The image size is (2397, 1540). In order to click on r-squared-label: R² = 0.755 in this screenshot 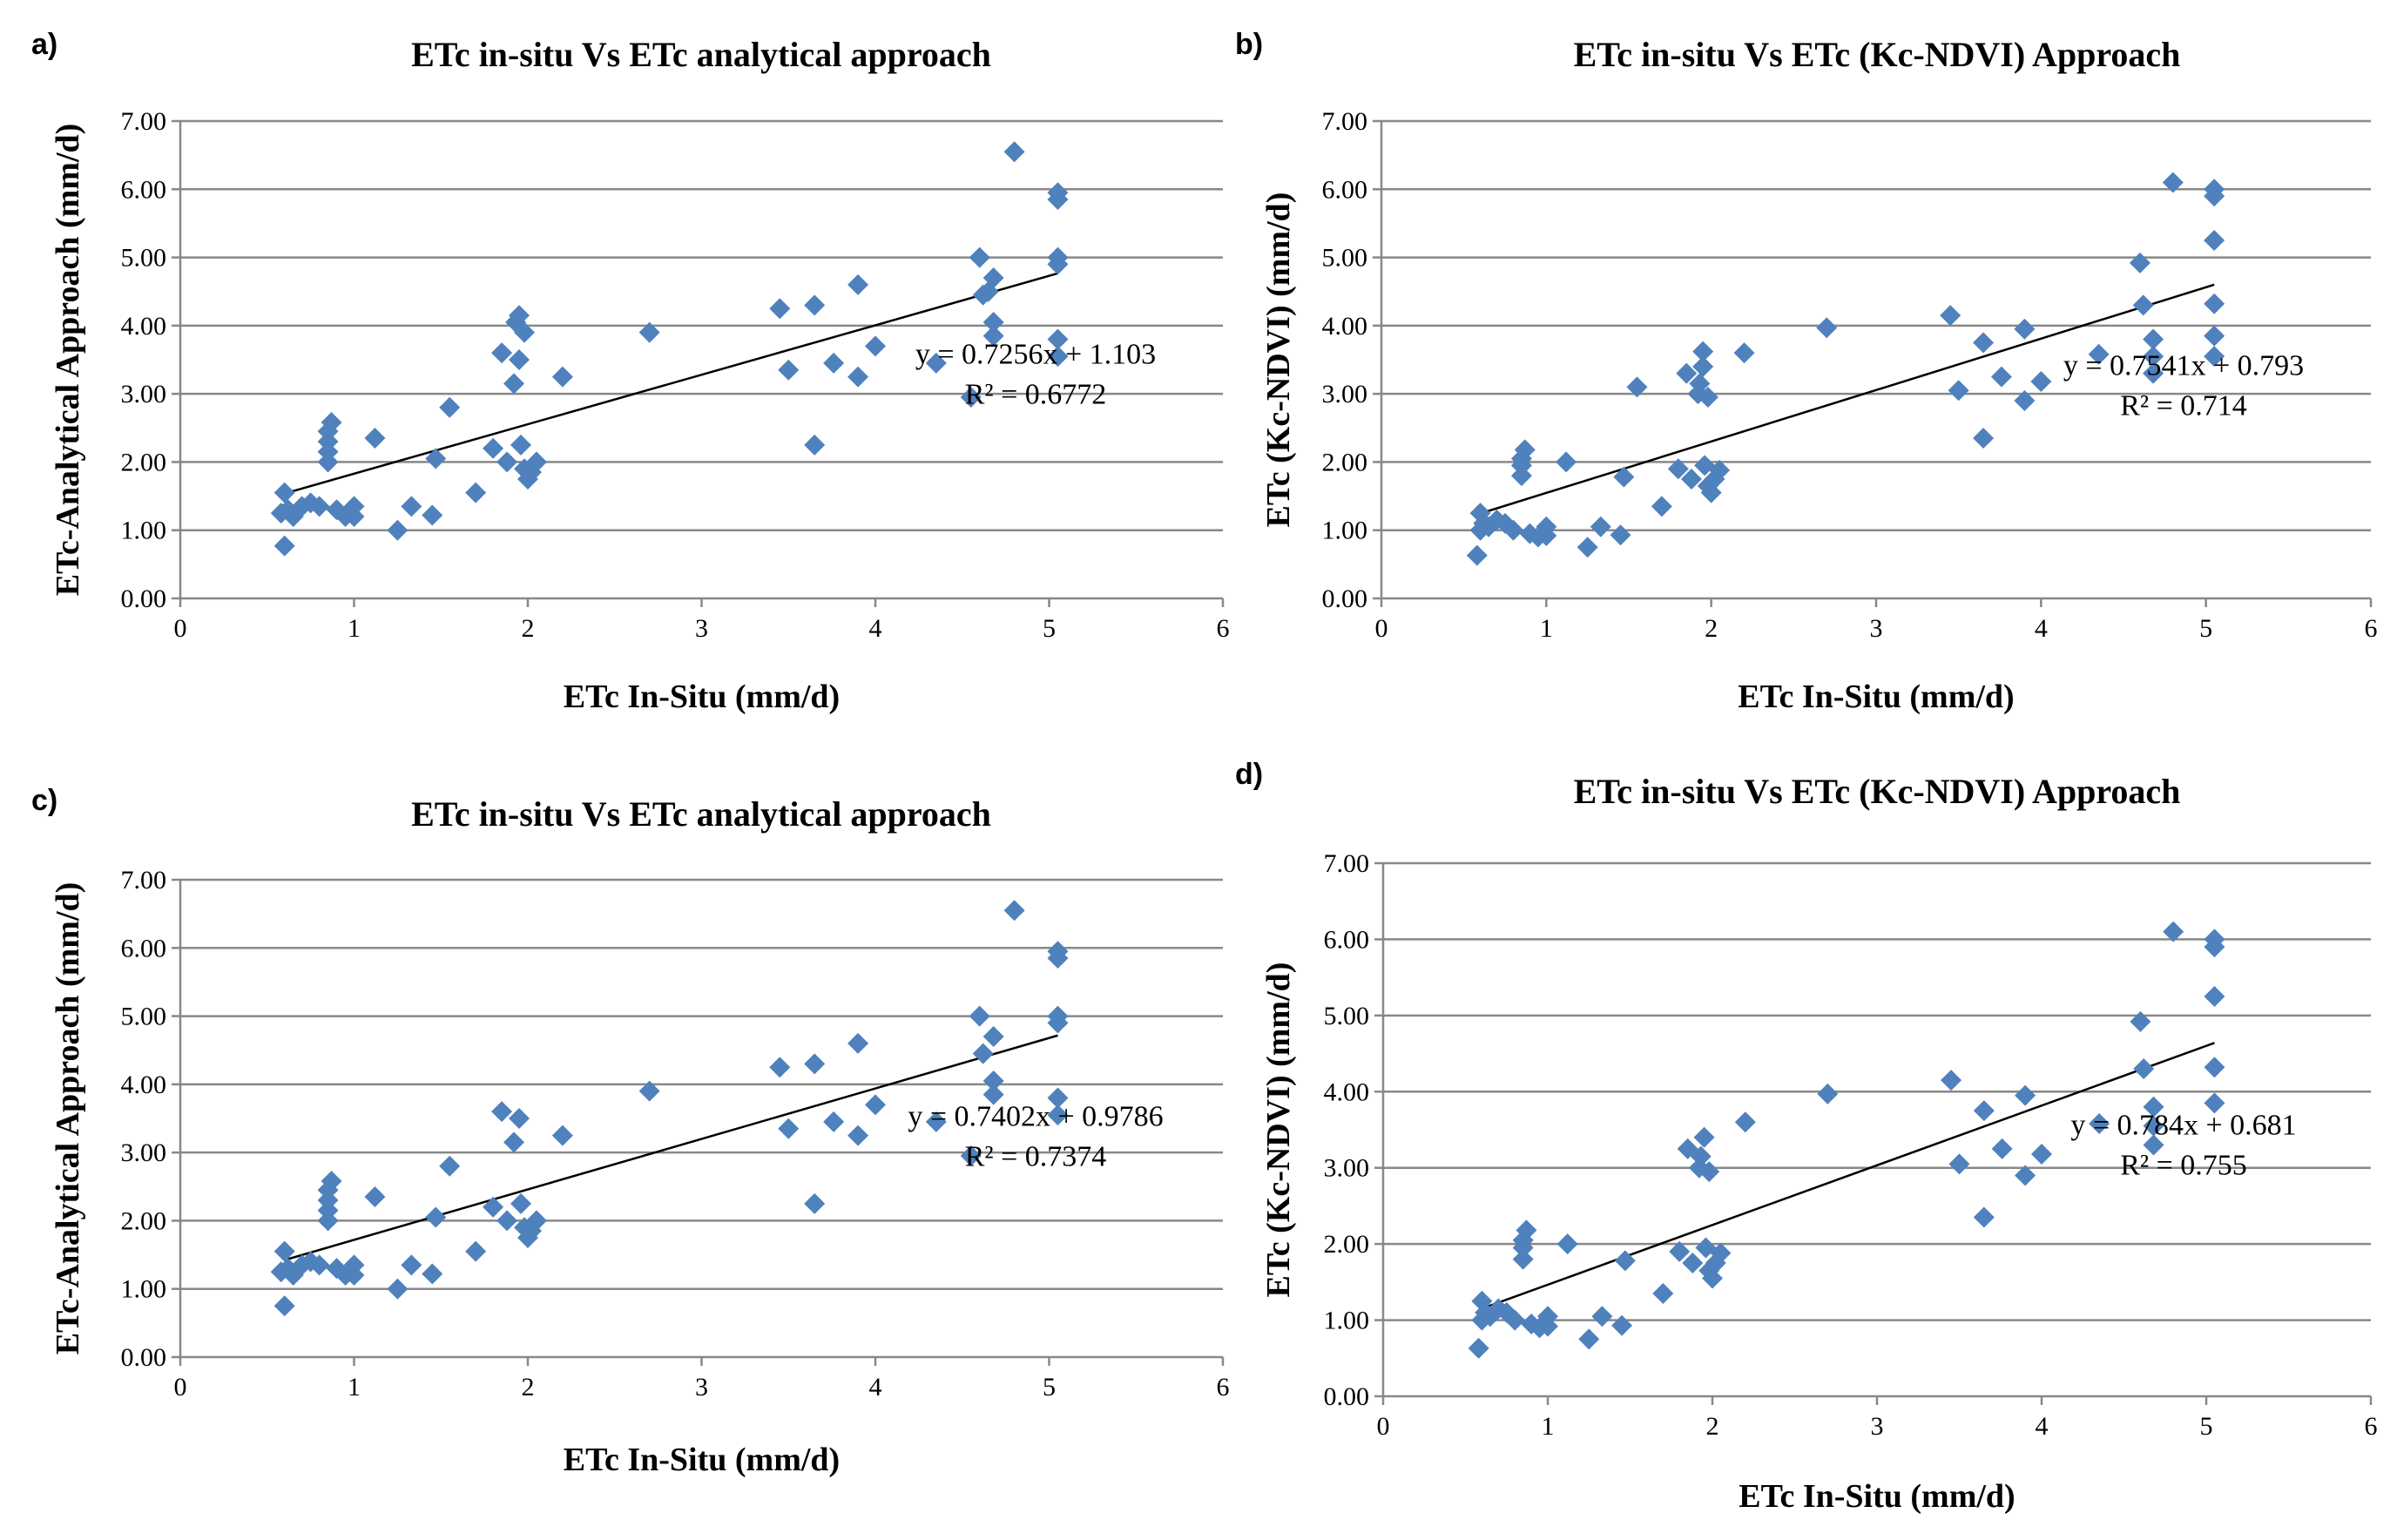, I will do `click(2183, 1166)`.